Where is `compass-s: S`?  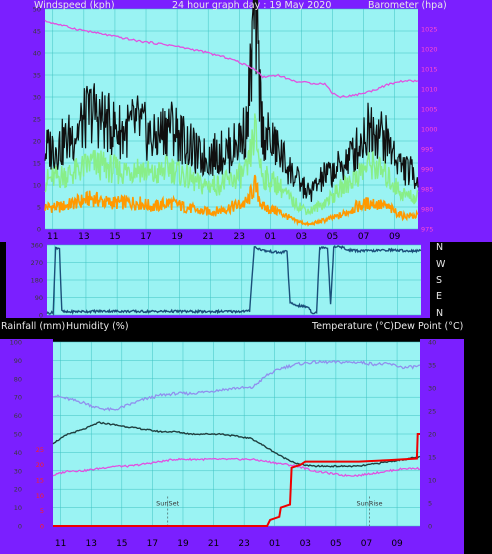 compass-s: S is located at coordinates (439, 280).